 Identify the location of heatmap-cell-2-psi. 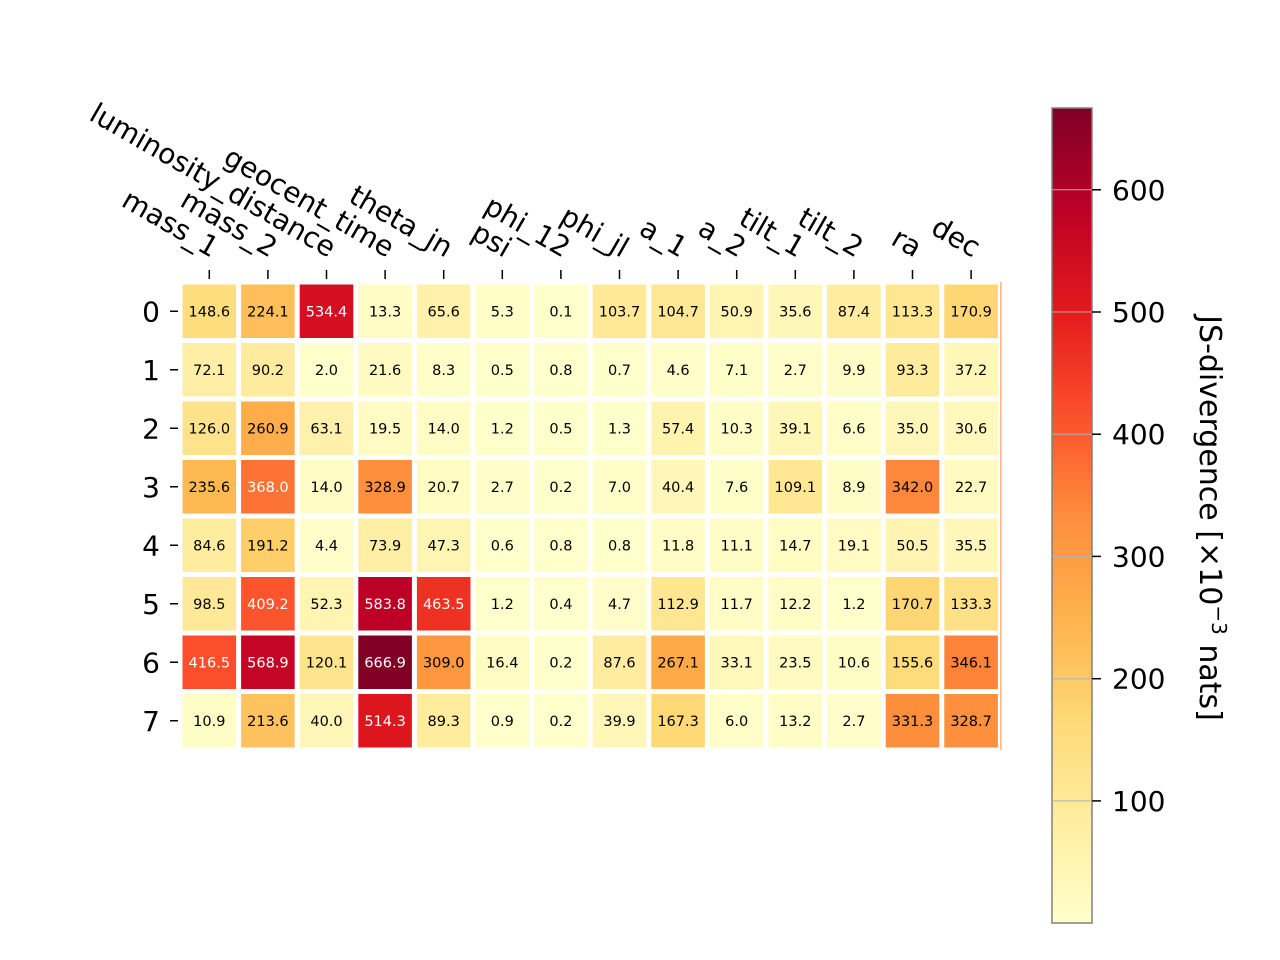
(502, 428).